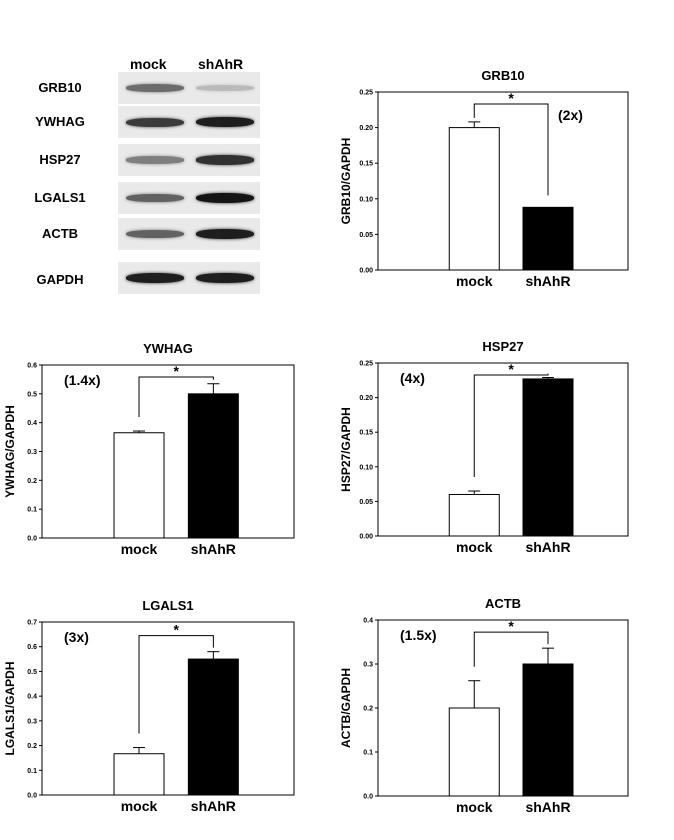 This screenshot has height=840, width=674. I want to click on blot-column-shahr: shAhR, so click(221, 64).